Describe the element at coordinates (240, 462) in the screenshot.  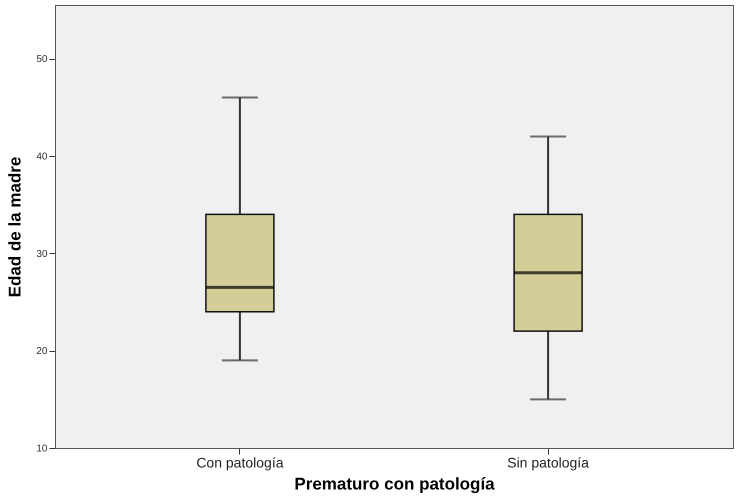
I see `x-tick-label: Con patología` at that location.